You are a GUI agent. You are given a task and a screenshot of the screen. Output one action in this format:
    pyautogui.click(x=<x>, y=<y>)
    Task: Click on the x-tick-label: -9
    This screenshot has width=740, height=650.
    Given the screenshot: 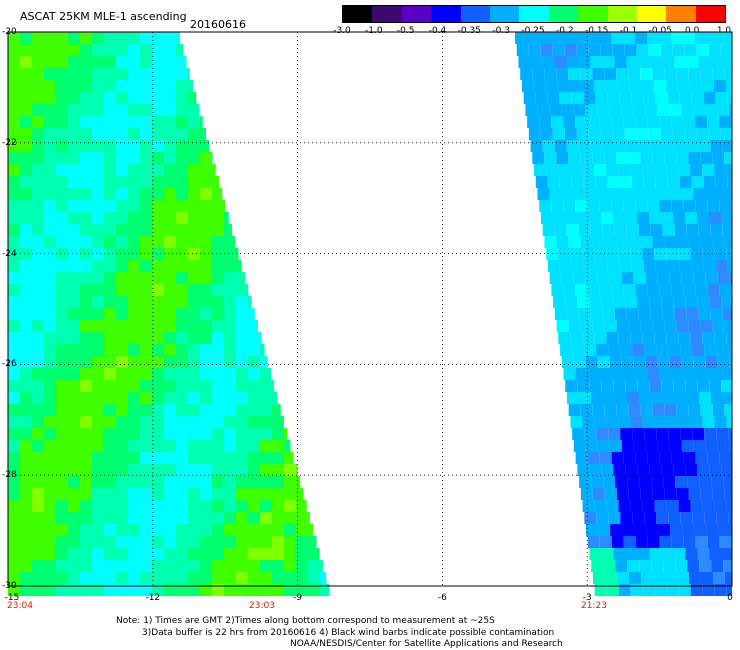 What is the action you would take?
    pyautogui.click(x=298, y=598)
    